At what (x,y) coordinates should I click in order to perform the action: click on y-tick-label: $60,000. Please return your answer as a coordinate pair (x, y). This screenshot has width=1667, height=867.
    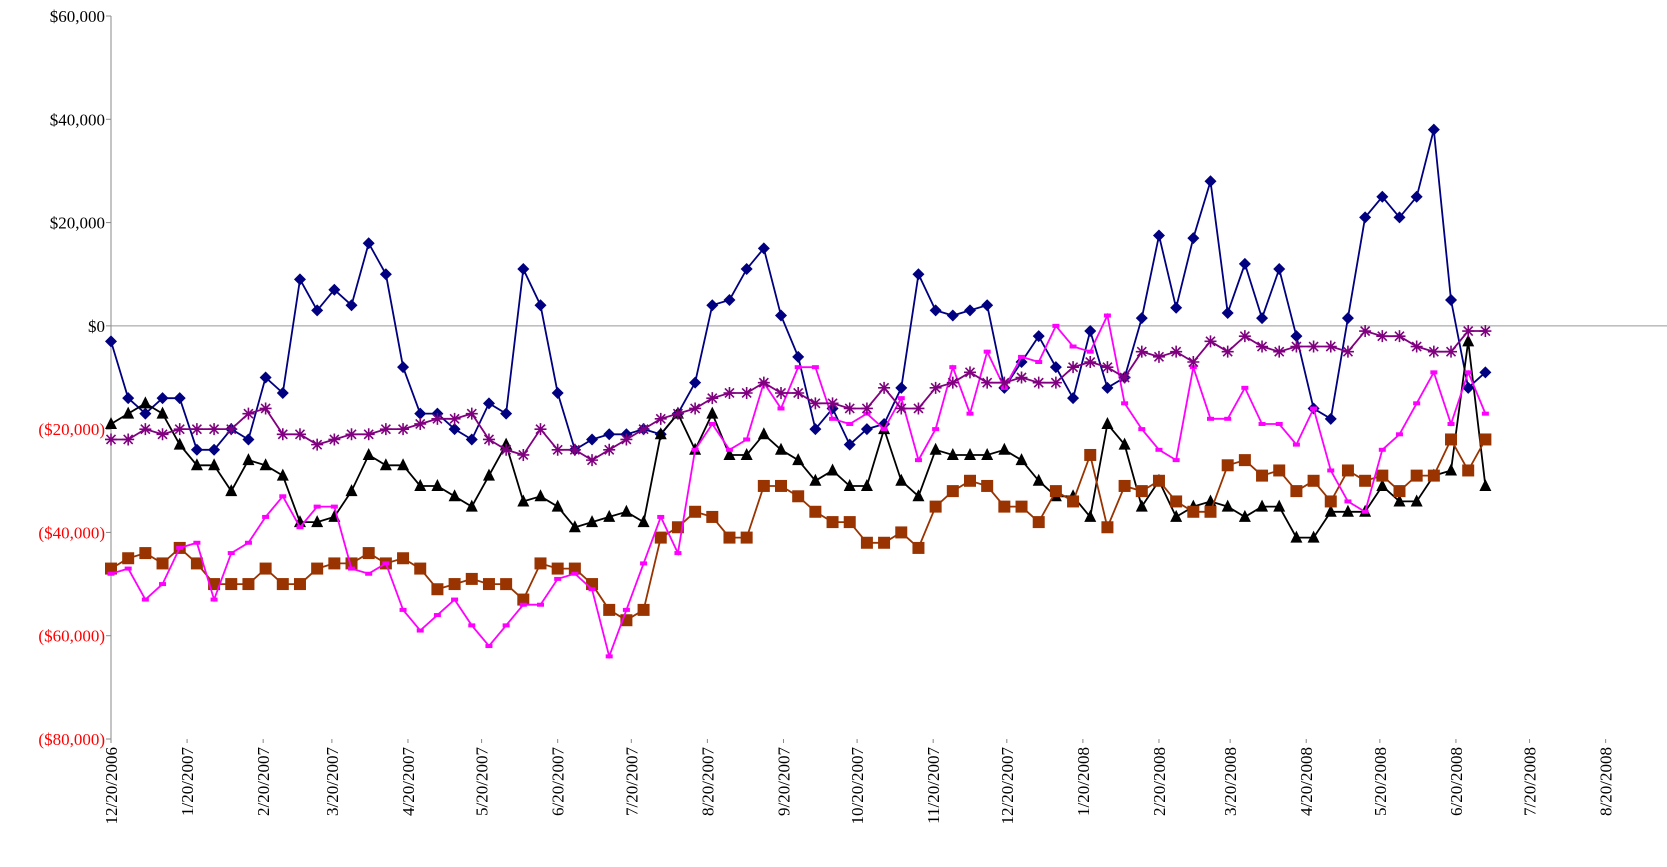
    Looking at the image, I should click on (77, 16).